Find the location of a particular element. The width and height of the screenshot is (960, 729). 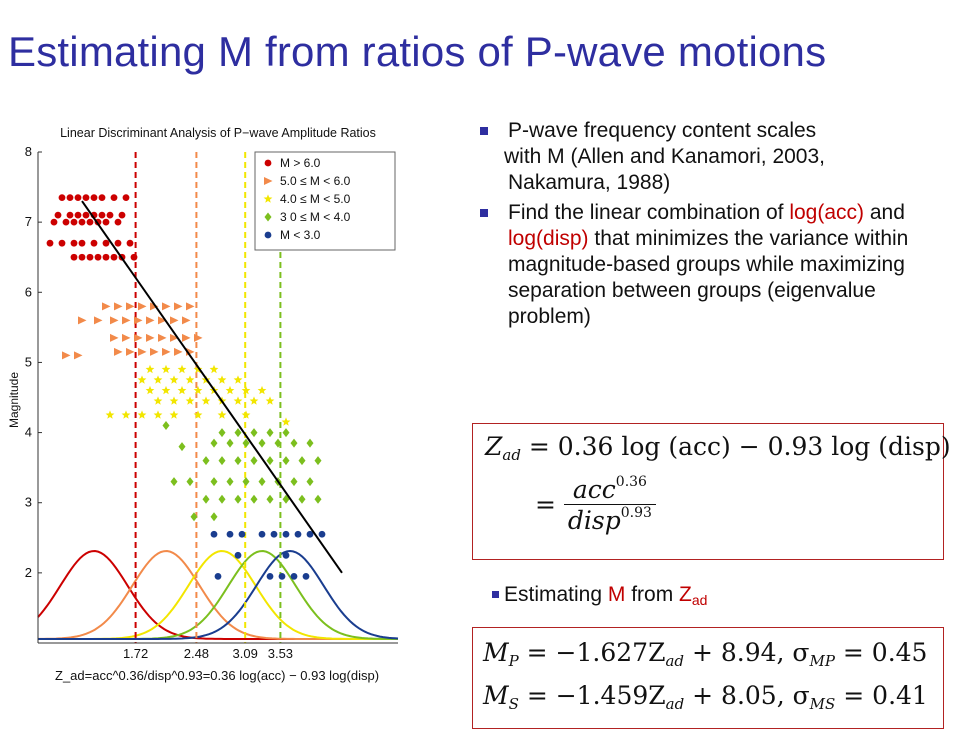

threshold-lines: 1.72 2.48 3.09 3.53 is located at coordinates (208, 406).